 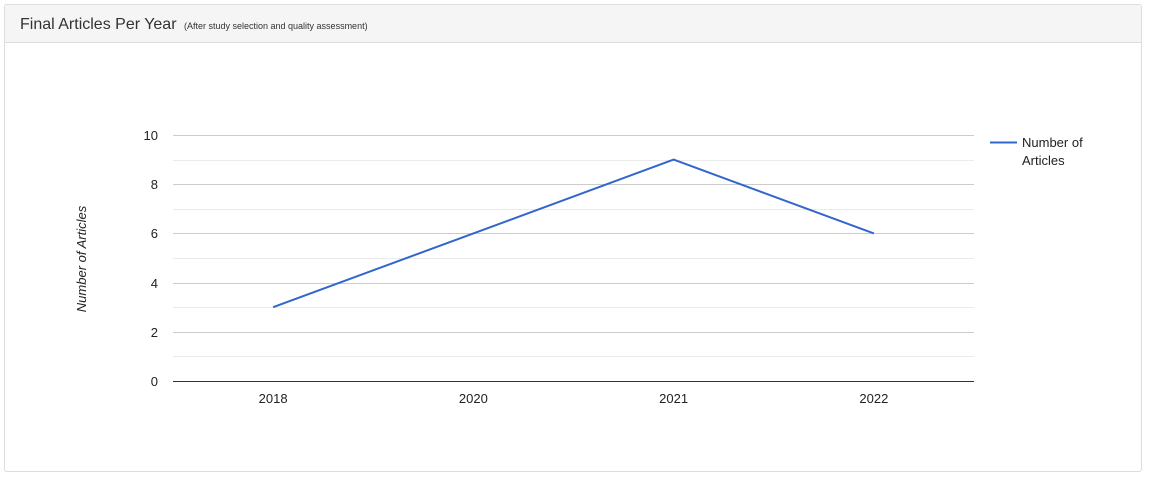 What do you see at coordinates (154, 184) in the screenshot?
I see `y-tick-label: 8` at bounding box center [154, 184].